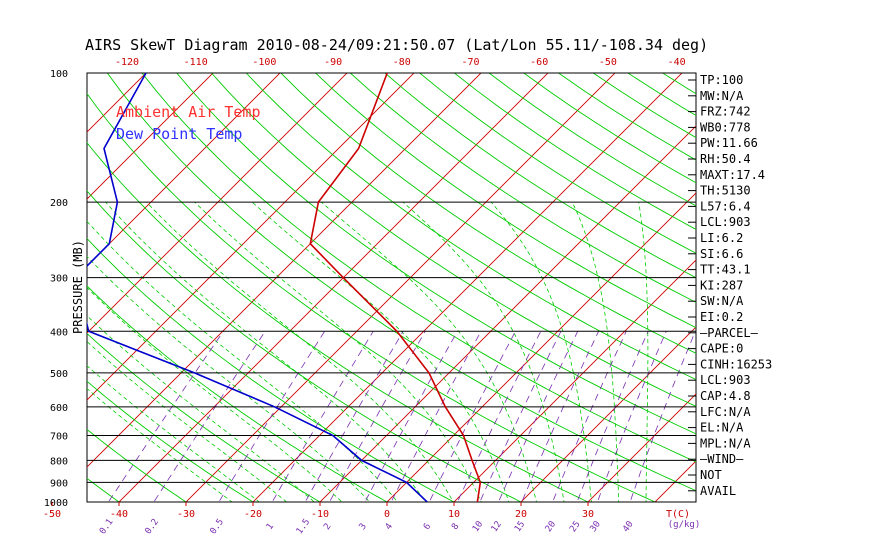 The image size is (870, 560). What do you see at coordinates (725, 270) in the screenshot?
I see `side-panel-item: TT:43.1` at bounding box center [725, 270].